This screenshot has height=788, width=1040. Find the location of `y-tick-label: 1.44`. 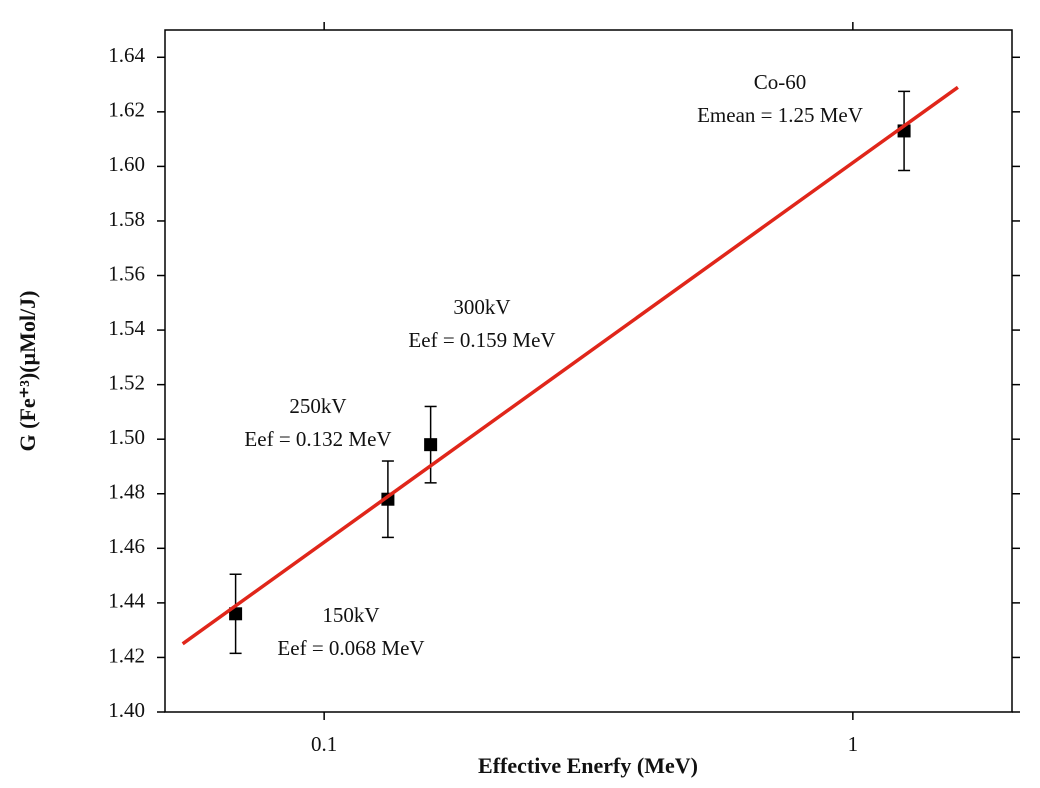

y-tick-label: 1.44 is located at coordinates (126, 601).